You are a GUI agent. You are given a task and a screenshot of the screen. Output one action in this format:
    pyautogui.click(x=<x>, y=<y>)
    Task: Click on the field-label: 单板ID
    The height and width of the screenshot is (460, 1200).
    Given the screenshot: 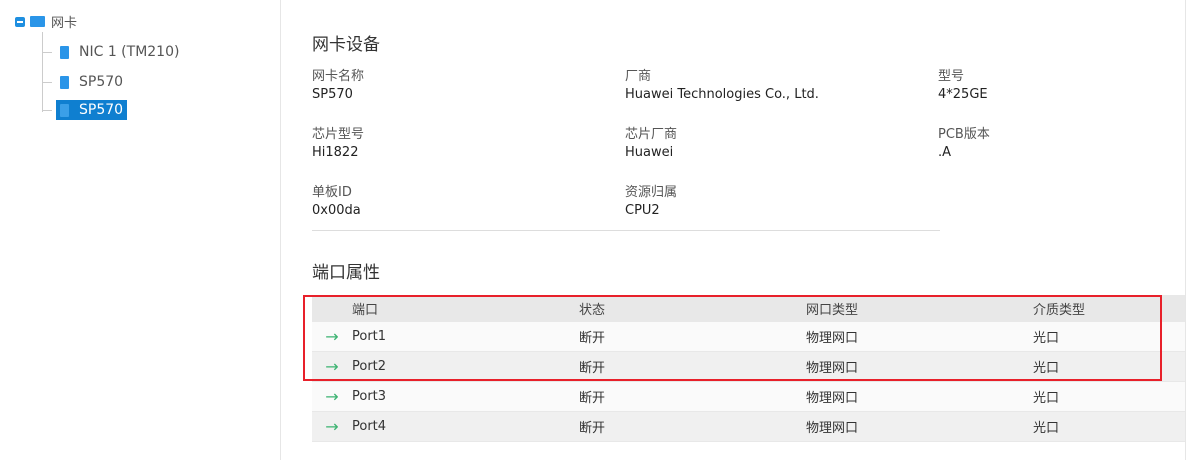 What is the action you would take?
    pyautogui.click(x=332, y=192)
    